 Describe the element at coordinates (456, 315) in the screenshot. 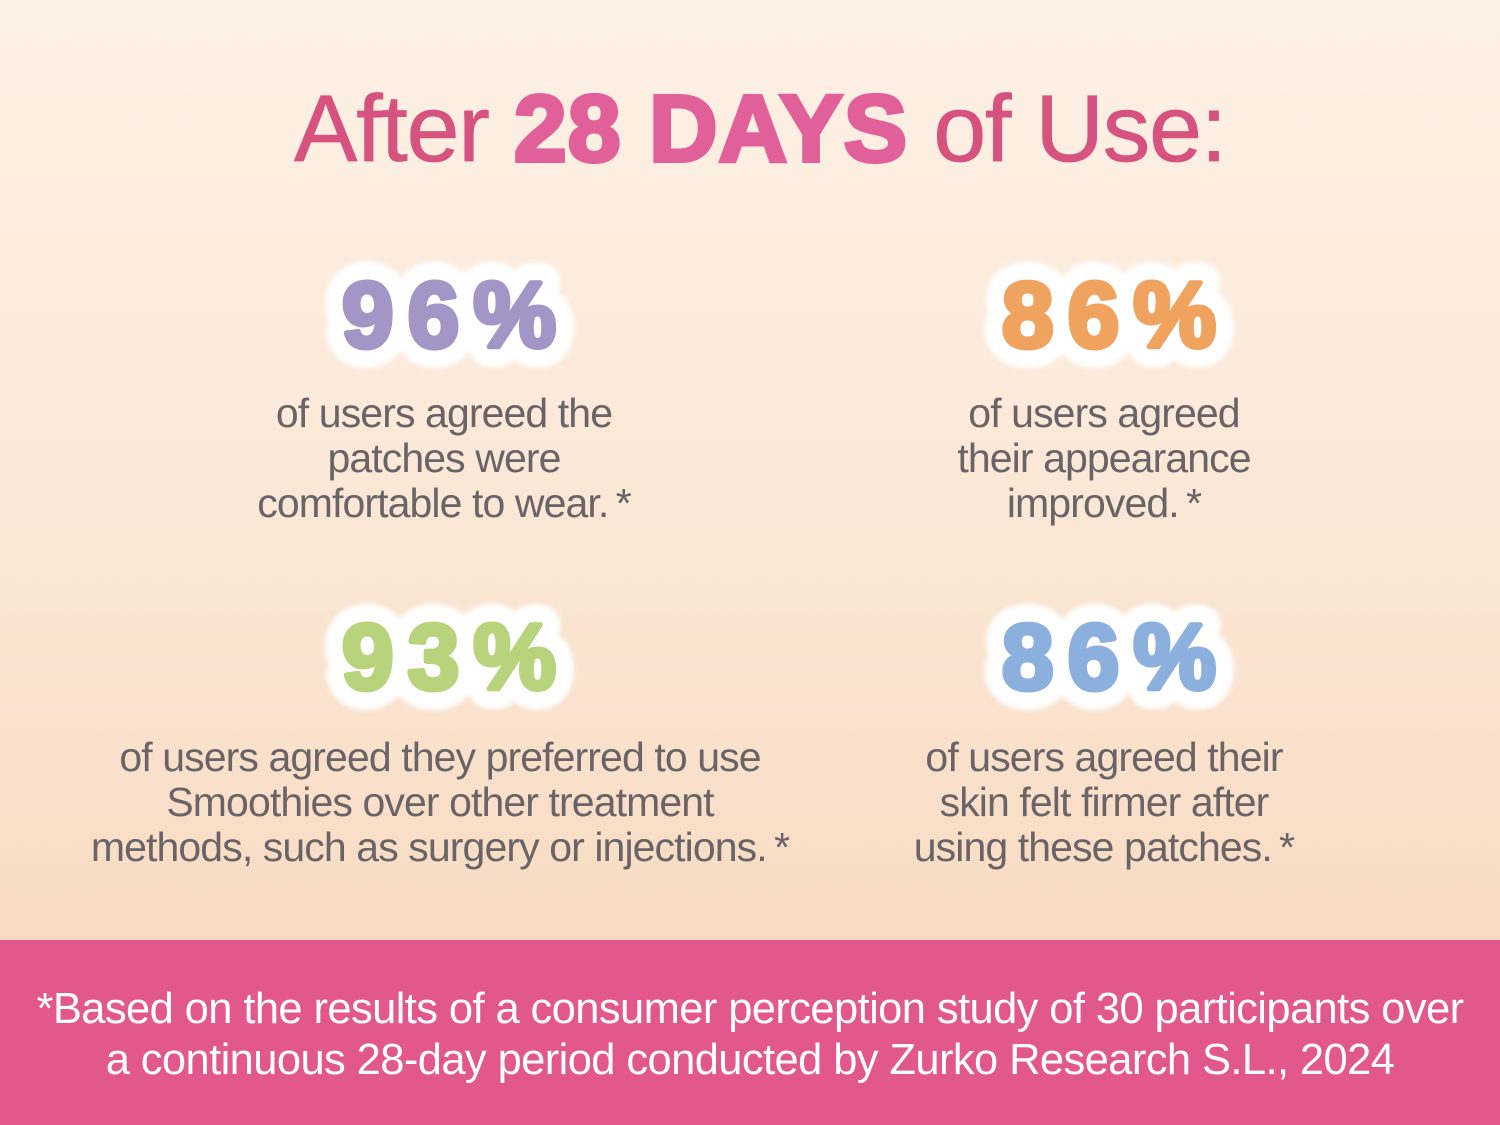

I see `svg-text: 96%` at that location.